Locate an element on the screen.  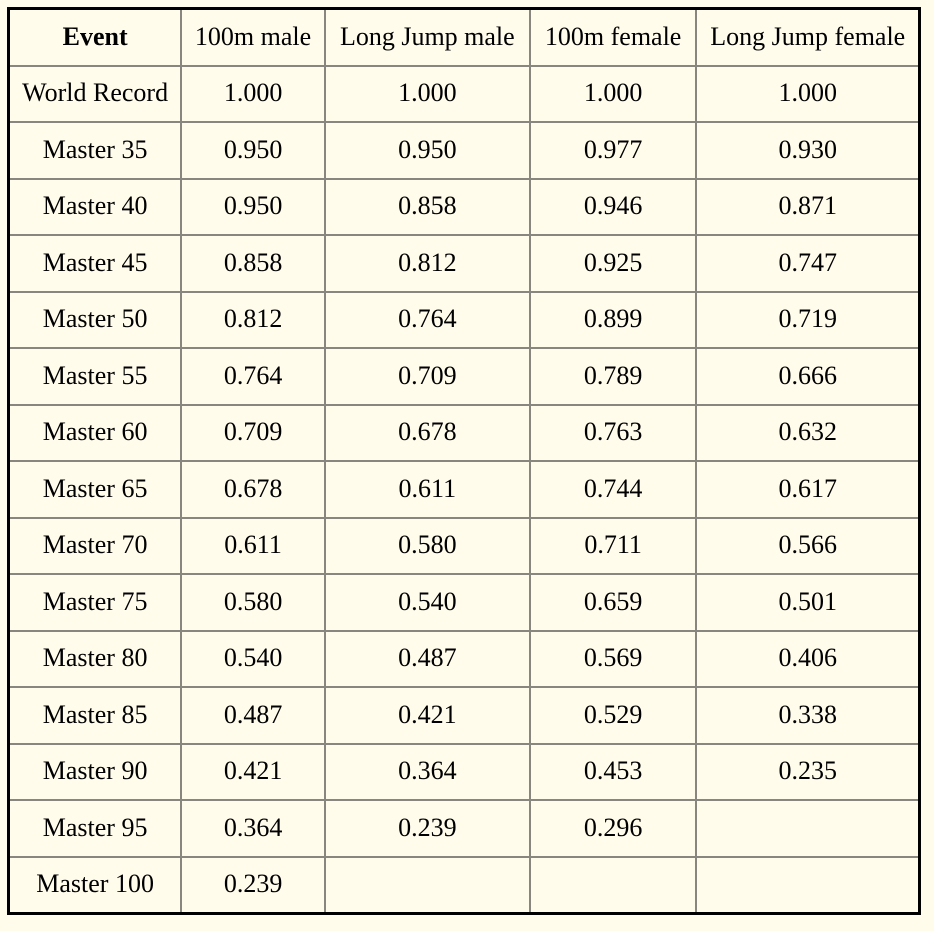
event-label-cell: Master 35 is located at coordinates (95, 150).